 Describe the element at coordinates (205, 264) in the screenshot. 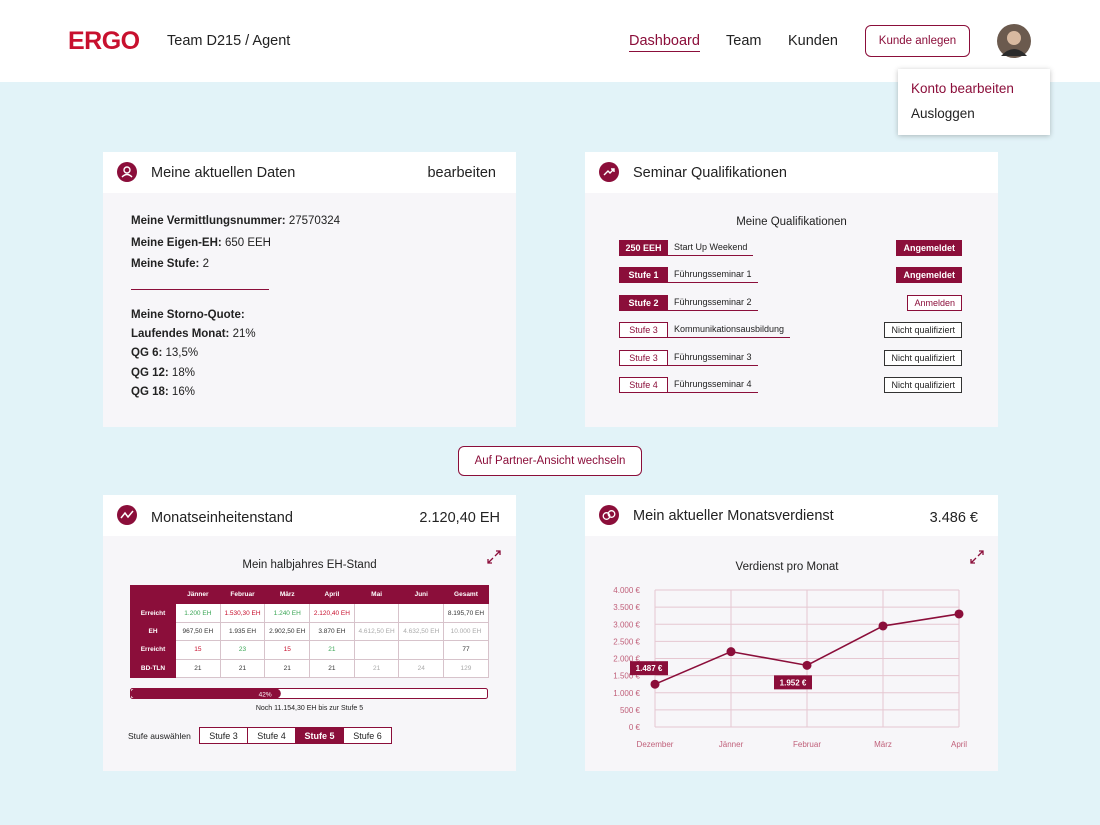

I see `field-value: 2` at that location.